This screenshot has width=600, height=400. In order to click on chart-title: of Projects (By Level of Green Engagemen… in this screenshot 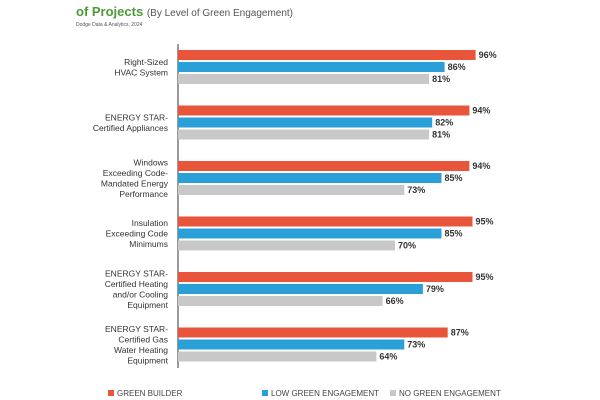, I will do `click(184, 11)`.